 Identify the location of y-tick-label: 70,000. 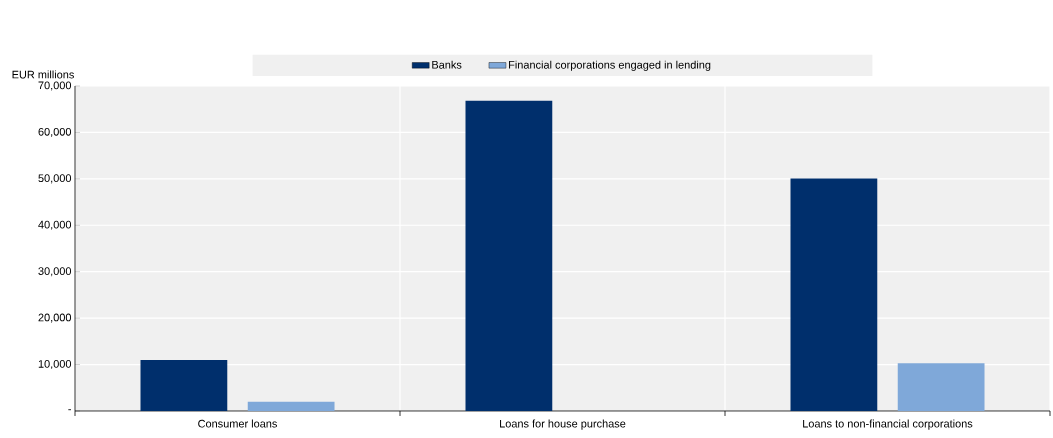
(55, 86).